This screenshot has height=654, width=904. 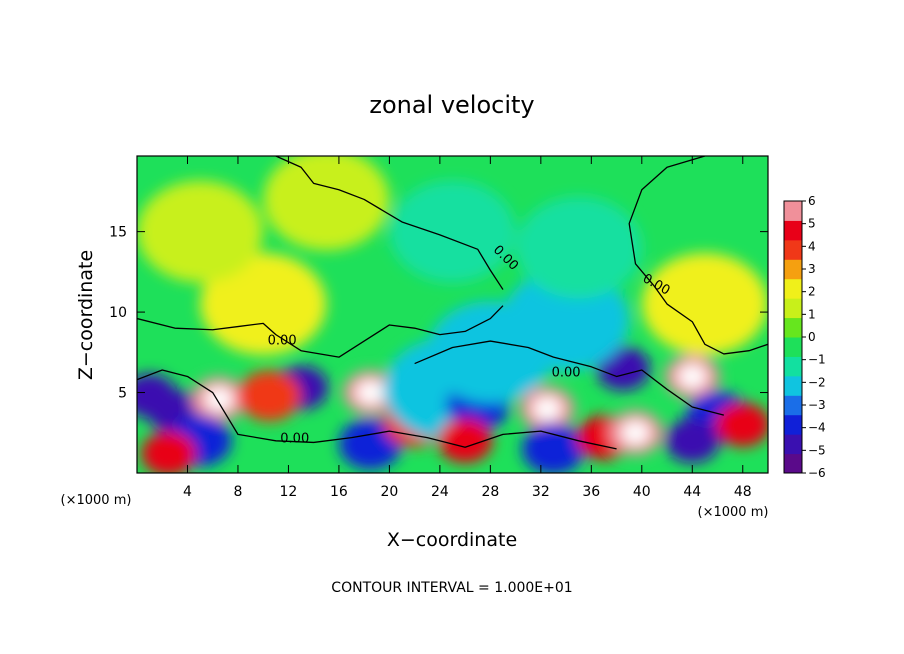 What do you see at coordinates (812, 224) in the screenshot?
I see `colorbar-tick-label: 5` at bounding box center [812, 224].